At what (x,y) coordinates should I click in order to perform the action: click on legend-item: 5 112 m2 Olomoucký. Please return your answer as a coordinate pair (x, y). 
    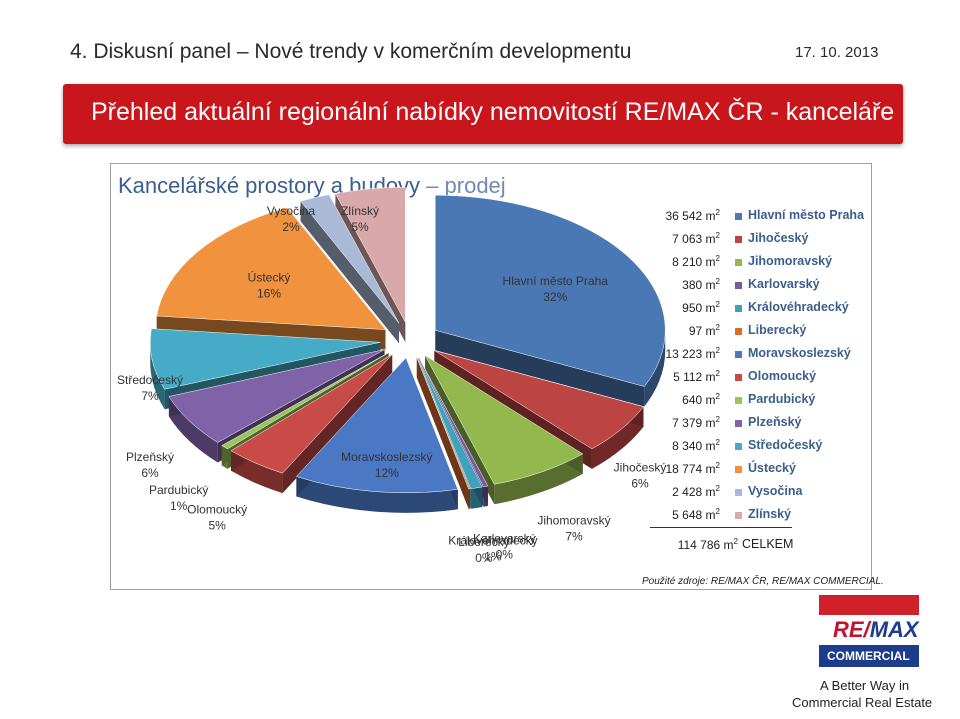
    Looking at the image, I should click on (755, 378).